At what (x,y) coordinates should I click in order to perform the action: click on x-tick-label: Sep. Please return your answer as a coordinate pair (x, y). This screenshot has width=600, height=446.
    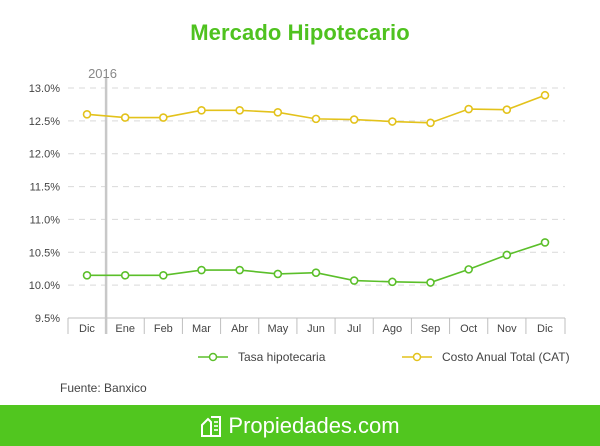
    Looking at the image, I should click on (431, 329).